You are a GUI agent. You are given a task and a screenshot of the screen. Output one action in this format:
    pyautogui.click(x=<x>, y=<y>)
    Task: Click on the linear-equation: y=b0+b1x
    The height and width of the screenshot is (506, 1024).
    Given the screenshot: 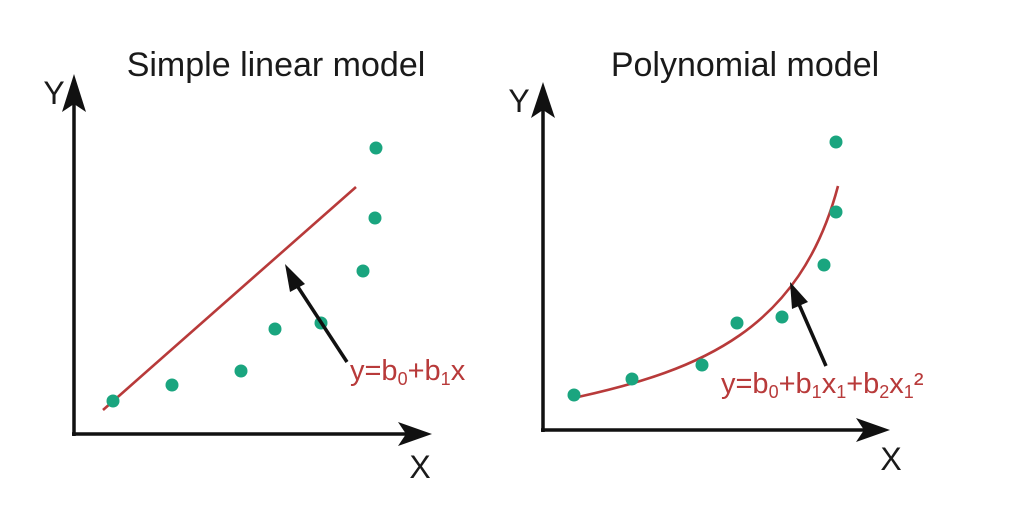 What is the action you would take?
    pyautogui.click(x=408, y=372)
    